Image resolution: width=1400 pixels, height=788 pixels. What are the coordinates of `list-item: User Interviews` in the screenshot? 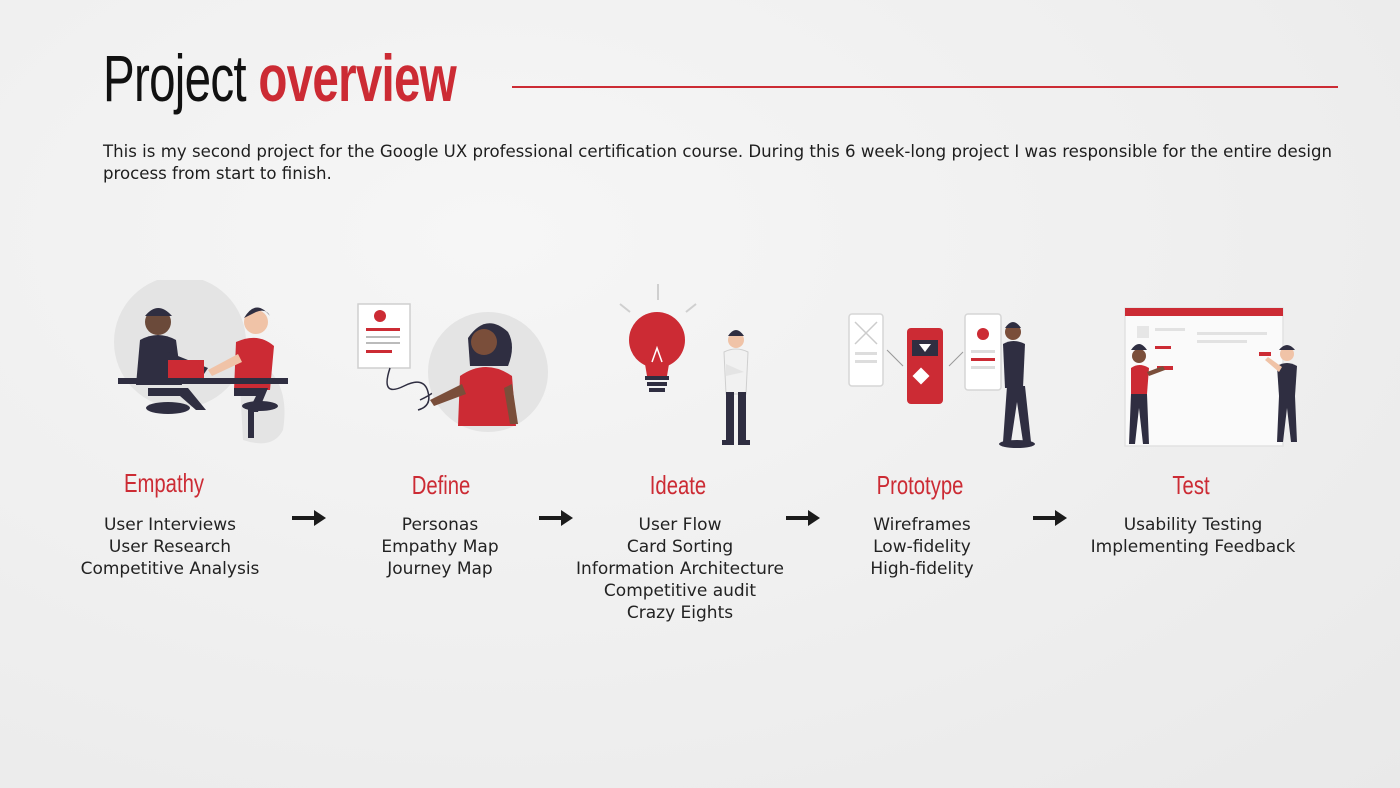 It's located at (170, 525).